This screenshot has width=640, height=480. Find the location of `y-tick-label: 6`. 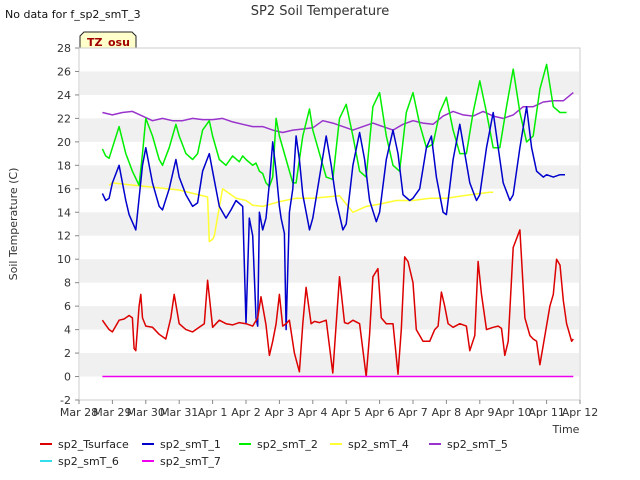

y-tick-label: 6 is located at coordinates (67, 306).